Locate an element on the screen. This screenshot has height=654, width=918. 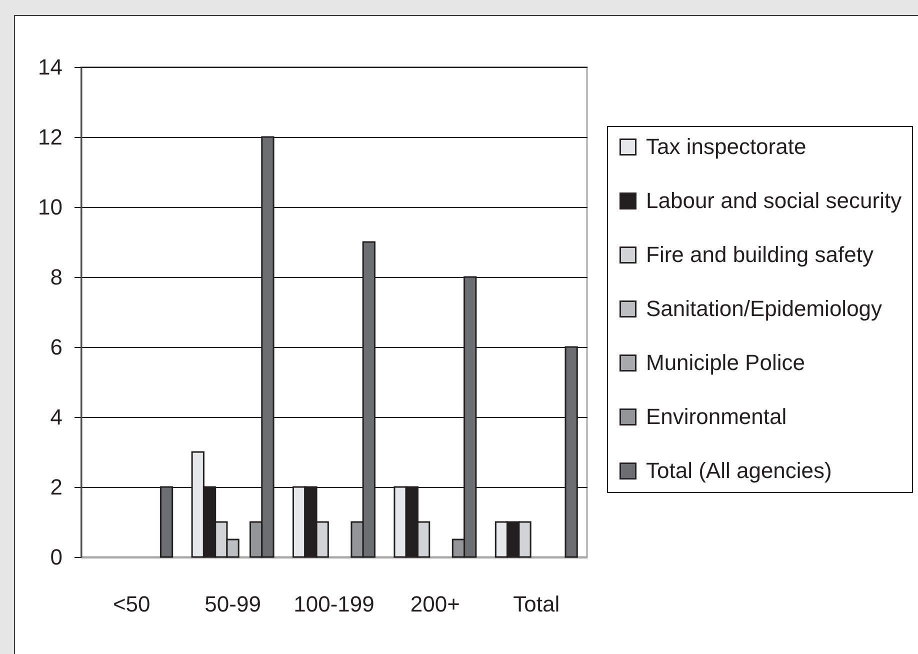
legend-label: Total (All agencies) is located at coordinates (739, 470).